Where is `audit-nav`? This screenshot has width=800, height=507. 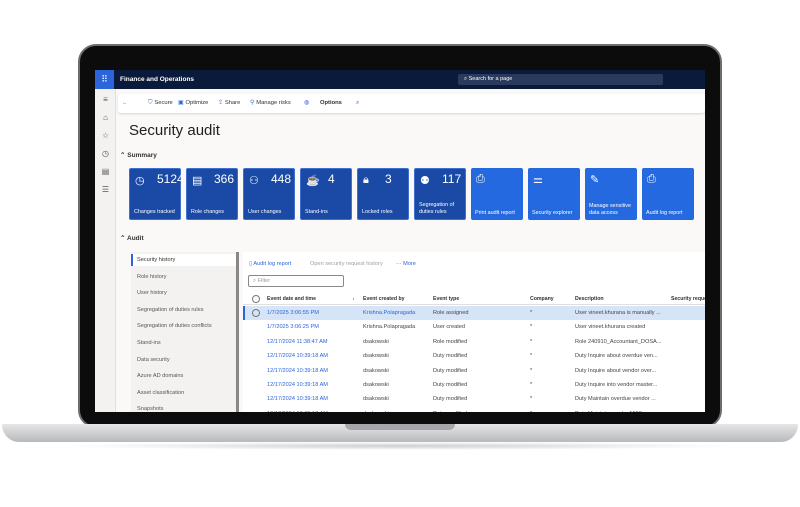
audit-nav is located at coordinates (185, 332).